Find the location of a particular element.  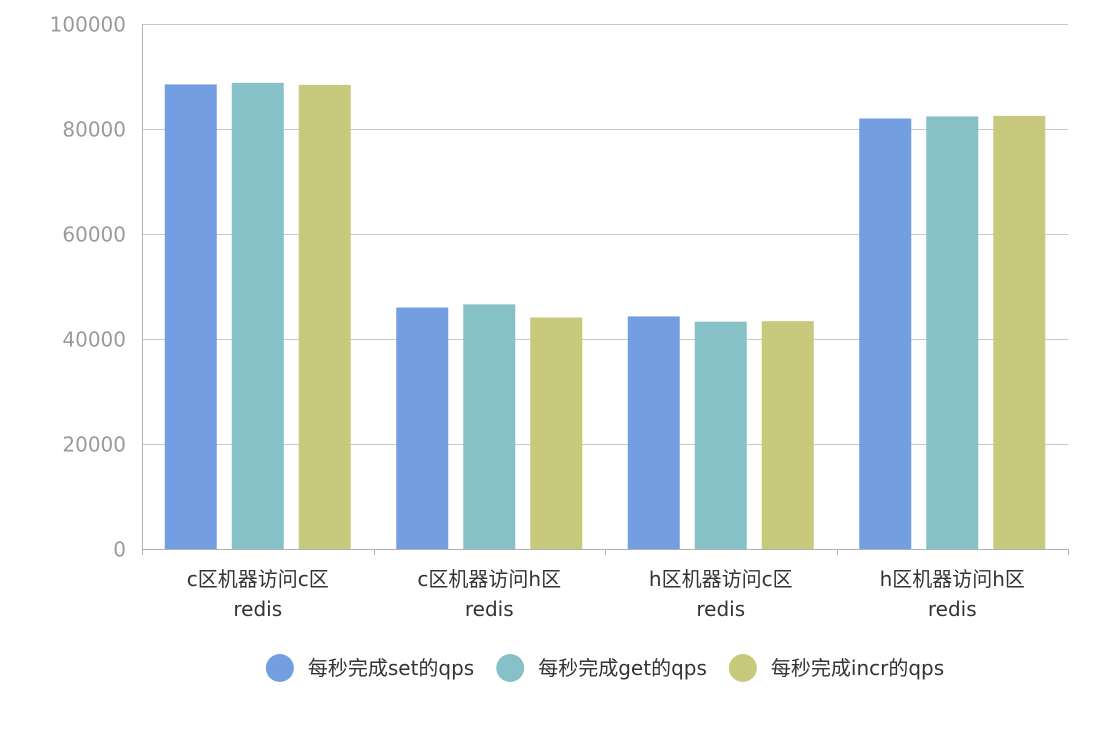

legend-label: 每秒完成incr的qps is located at coordinates (857, 668).